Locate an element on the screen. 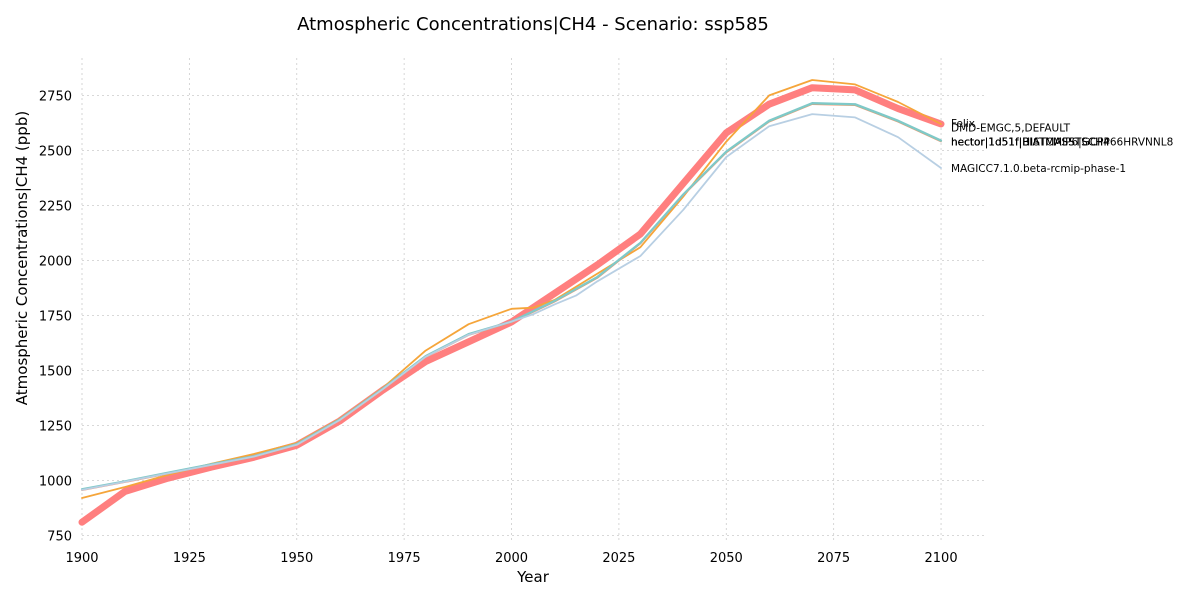 Image resolution: width=1200 pixels, height=600 pixels. y-tick-label: 1000 is located at coordinates (55, 481).